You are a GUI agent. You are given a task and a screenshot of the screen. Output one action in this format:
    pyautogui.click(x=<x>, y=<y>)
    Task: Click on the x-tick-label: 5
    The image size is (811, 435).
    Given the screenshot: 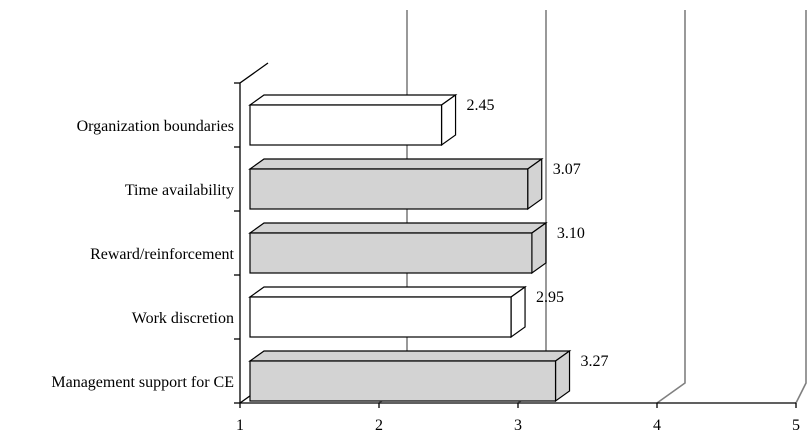 What is the action you would take?
    pyautogui.click(x=796, y=425)
    